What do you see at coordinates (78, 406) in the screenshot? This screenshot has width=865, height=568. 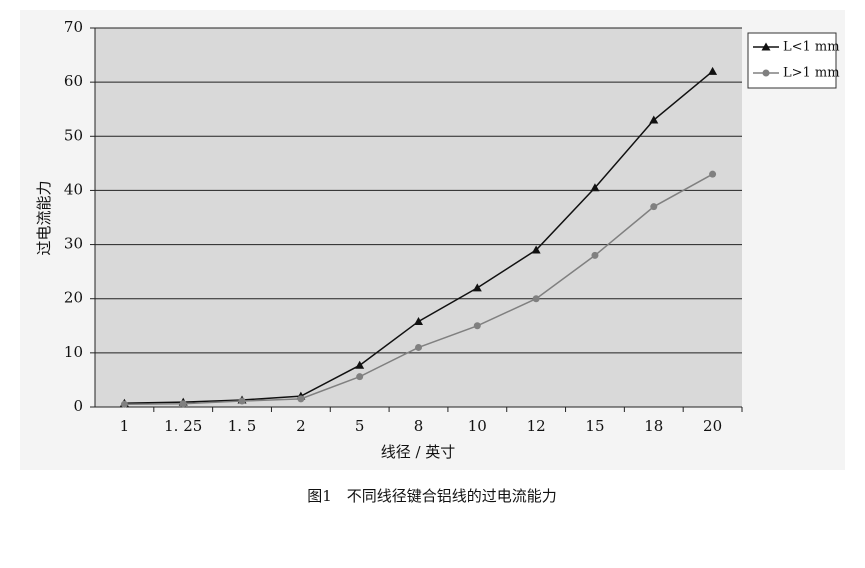 I see `y-tick-label: 0` at bounding box center [78, 406].